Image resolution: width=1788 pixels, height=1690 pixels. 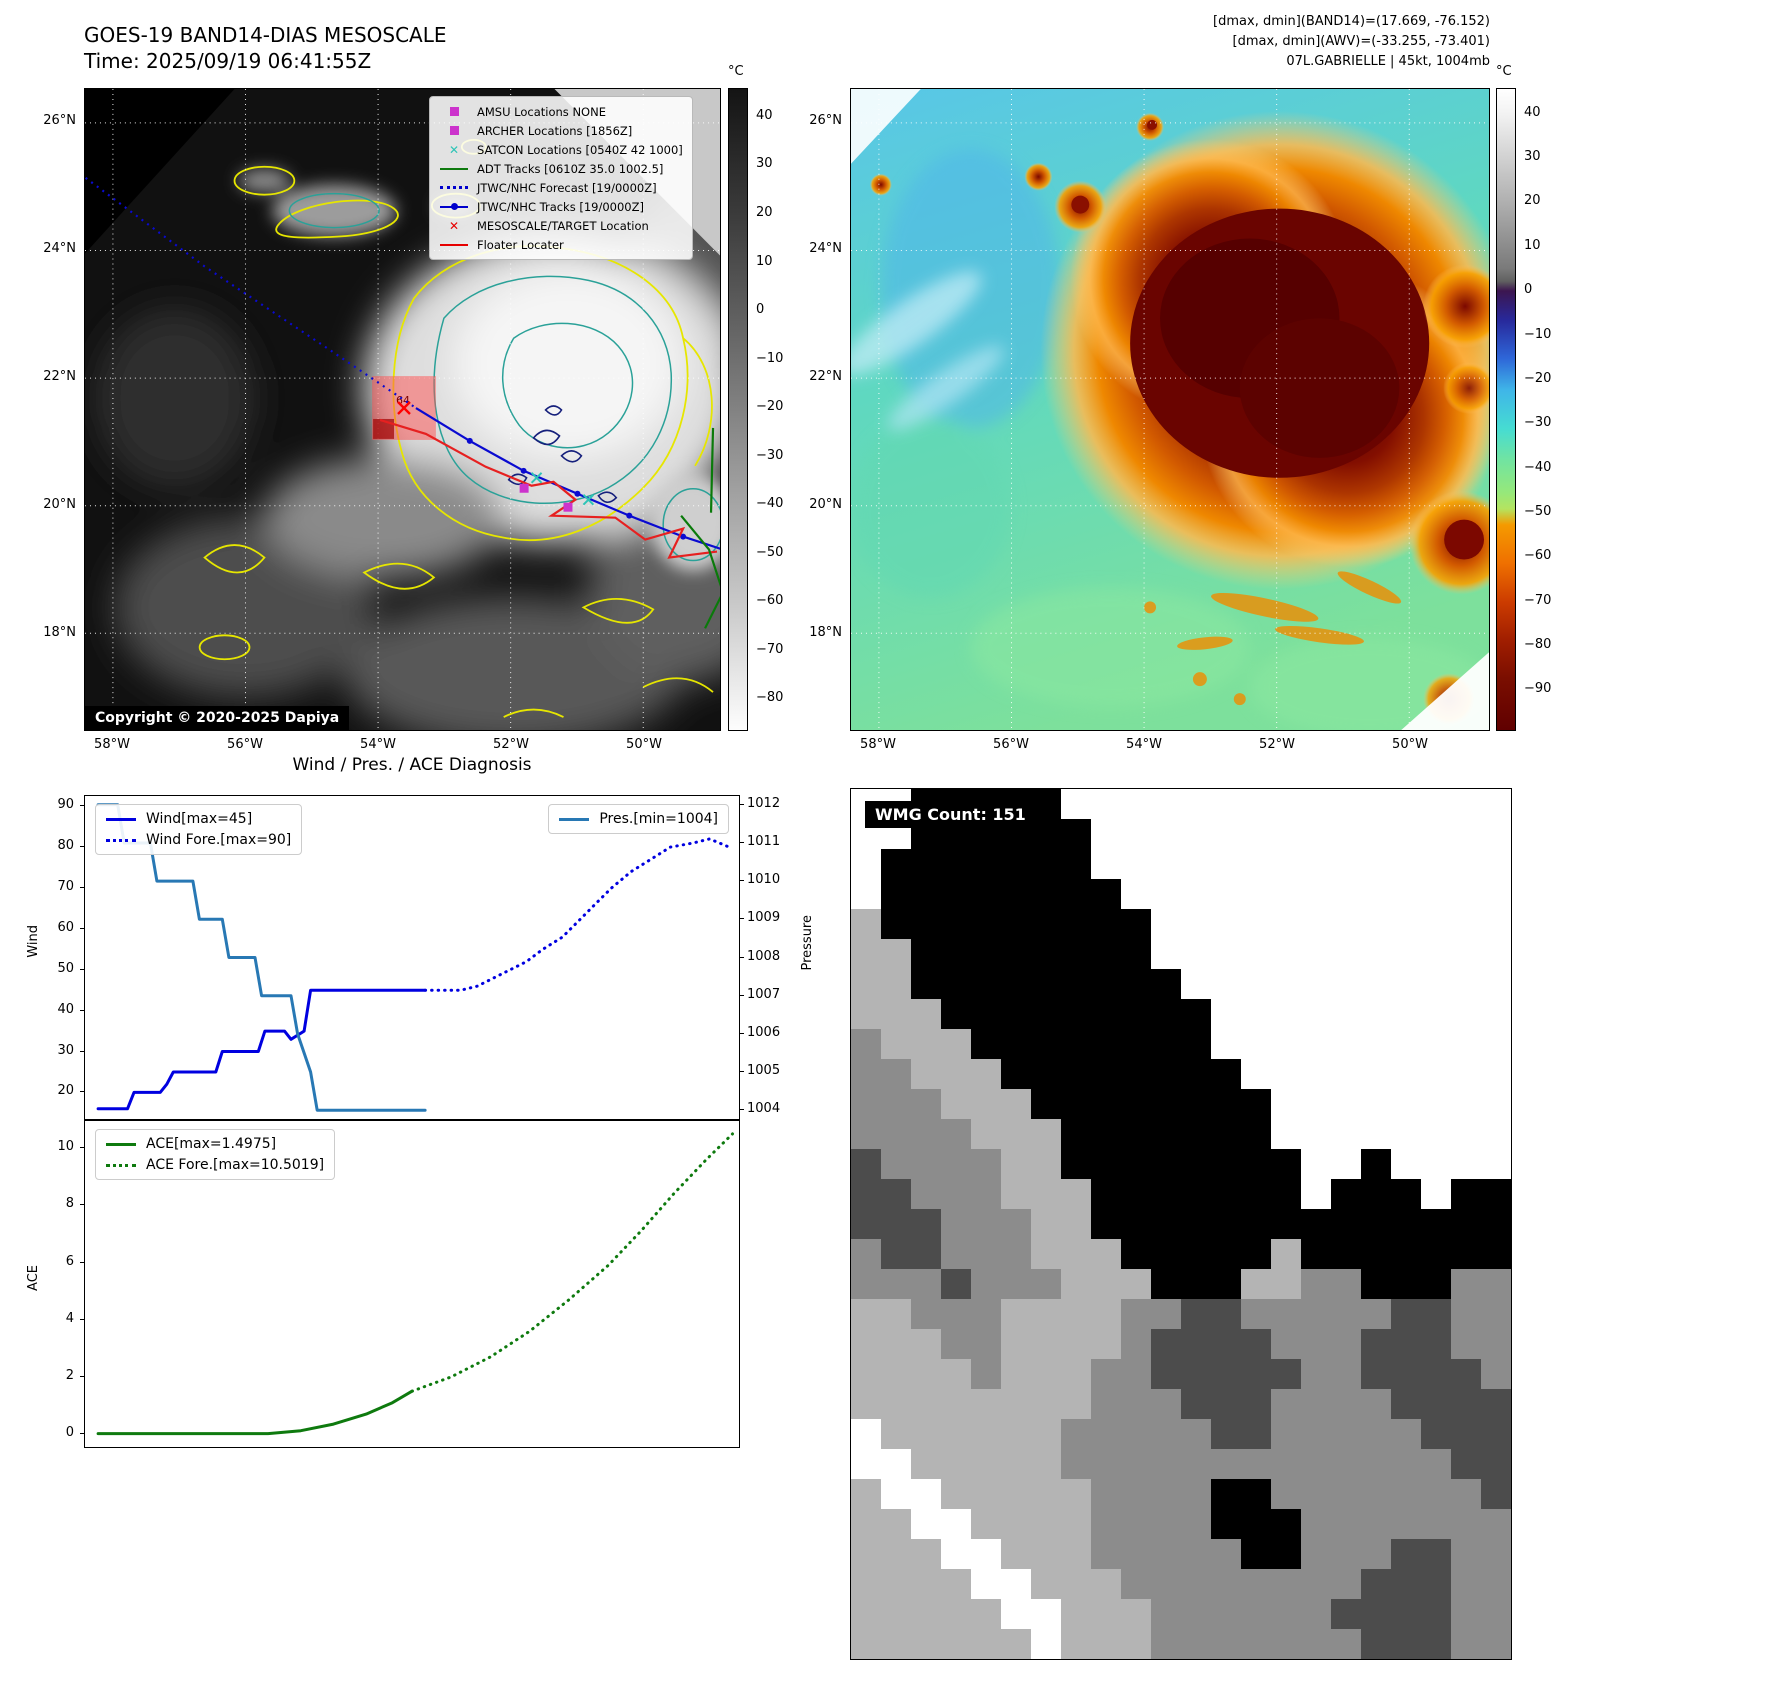 I want to click on lon-tick-label: 54°W, so click(x=1144, y=744).